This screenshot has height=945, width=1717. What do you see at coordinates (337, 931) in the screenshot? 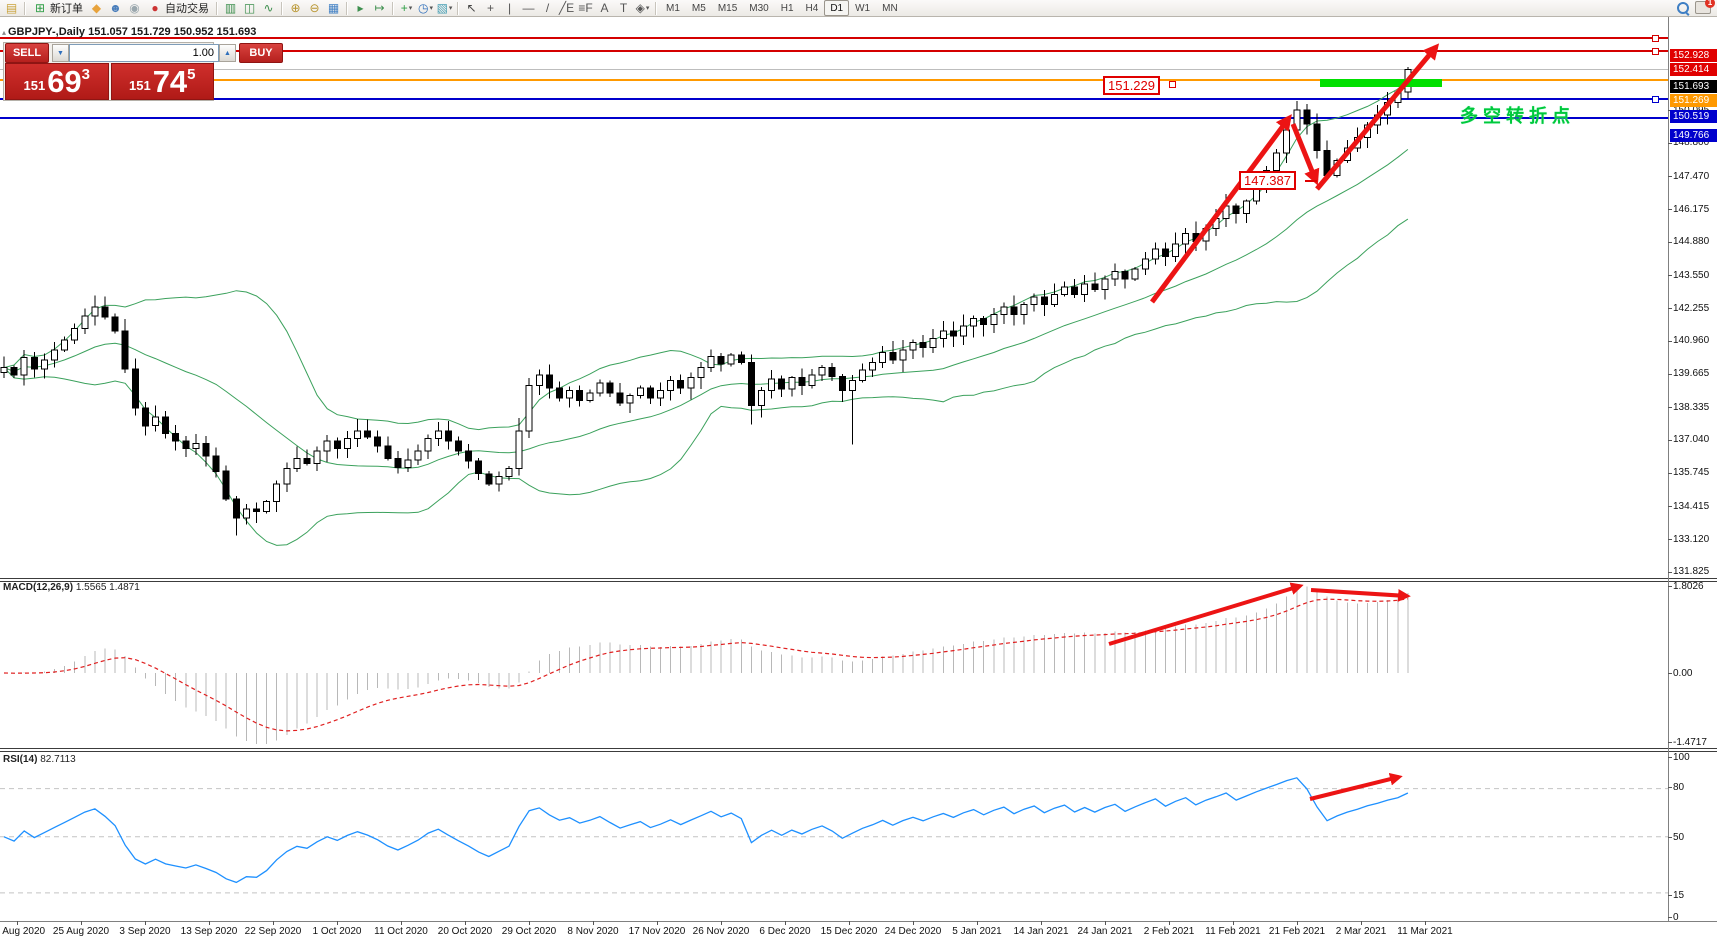
I see `date-label: 1 Oct 2020` at bounding box center [337, 931].